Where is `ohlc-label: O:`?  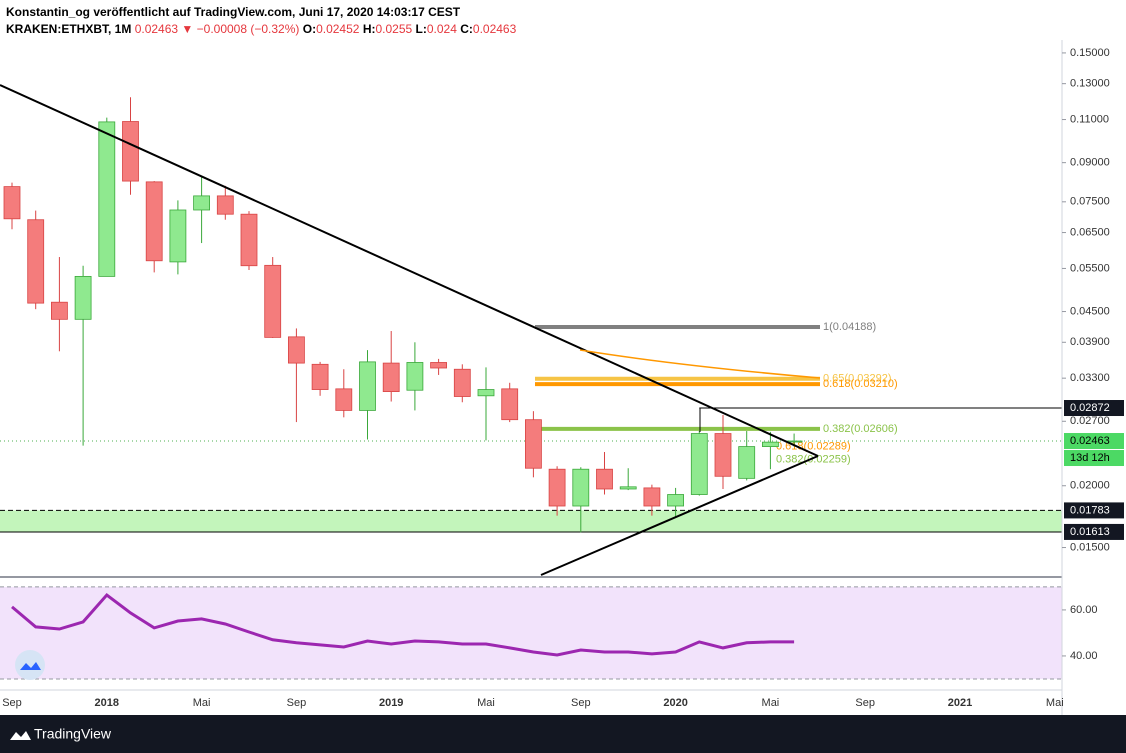 ohlc-label: O: is located at coordinates (309, 29).